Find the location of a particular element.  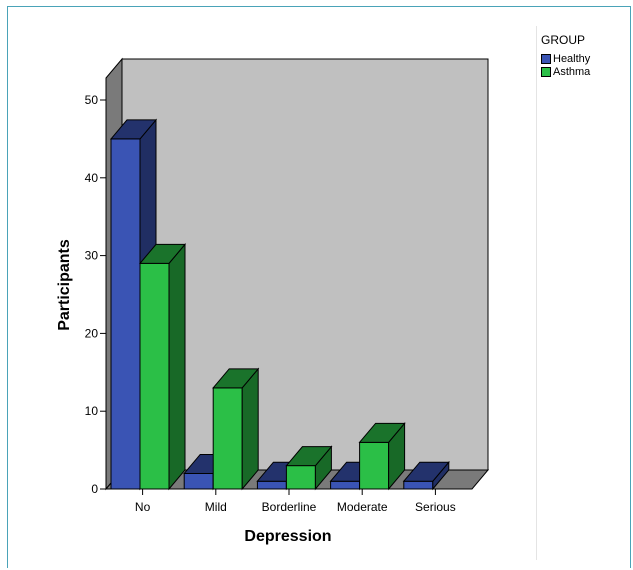

bar-healthy-serious-top is located at coordinates (426, 471).